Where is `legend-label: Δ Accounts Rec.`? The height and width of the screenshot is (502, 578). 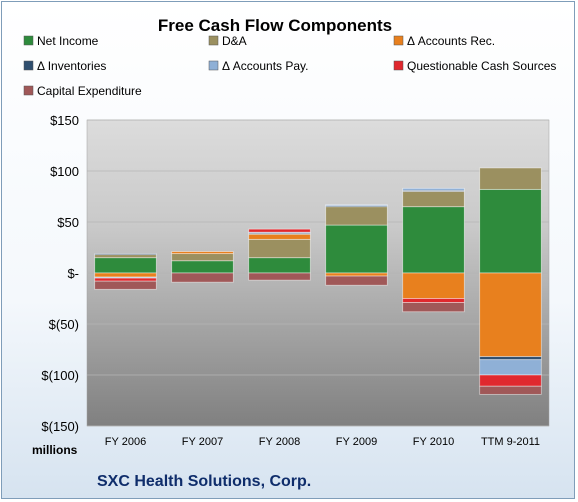 legend-label: Δ Accounts Rec. is located at coordinates (451, 41).